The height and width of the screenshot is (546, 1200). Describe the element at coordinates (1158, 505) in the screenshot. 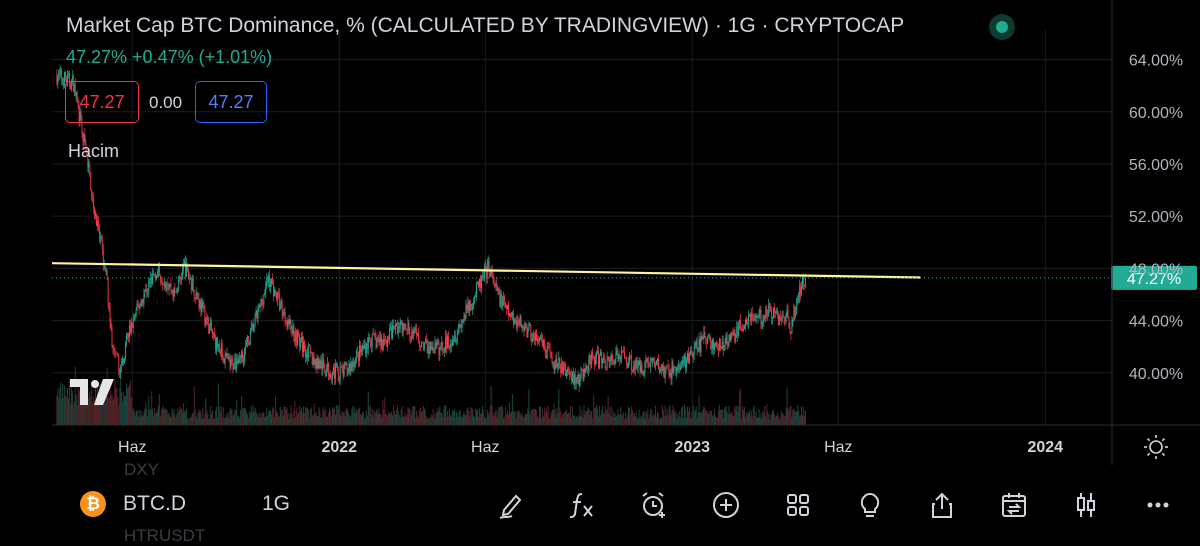

I see `more-icon` at that location.